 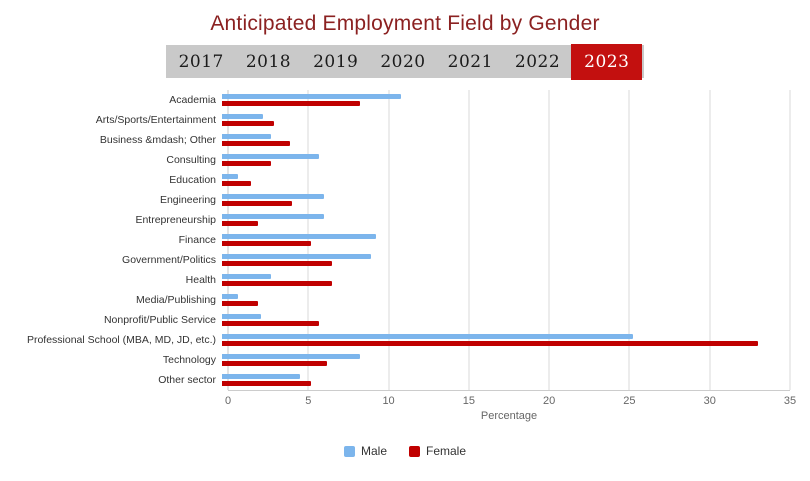 I want to click on chart-row: Consulting, so click(x=405, y=160).